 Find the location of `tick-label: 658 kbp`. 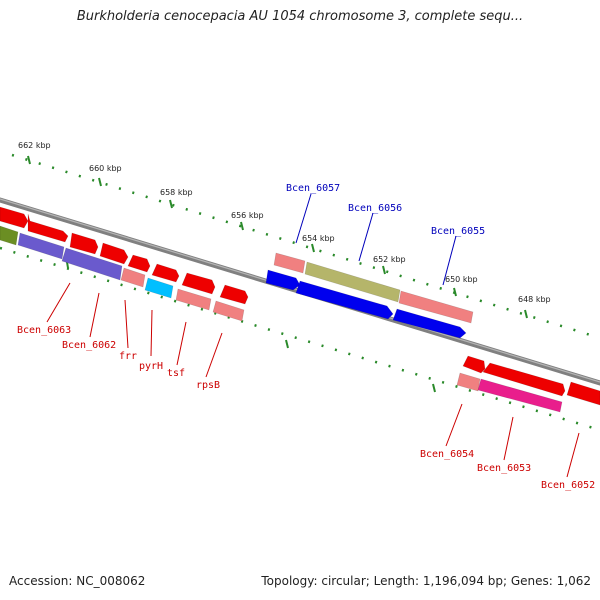

tick-label: 658 kbp is located at coordinates (176, 192).